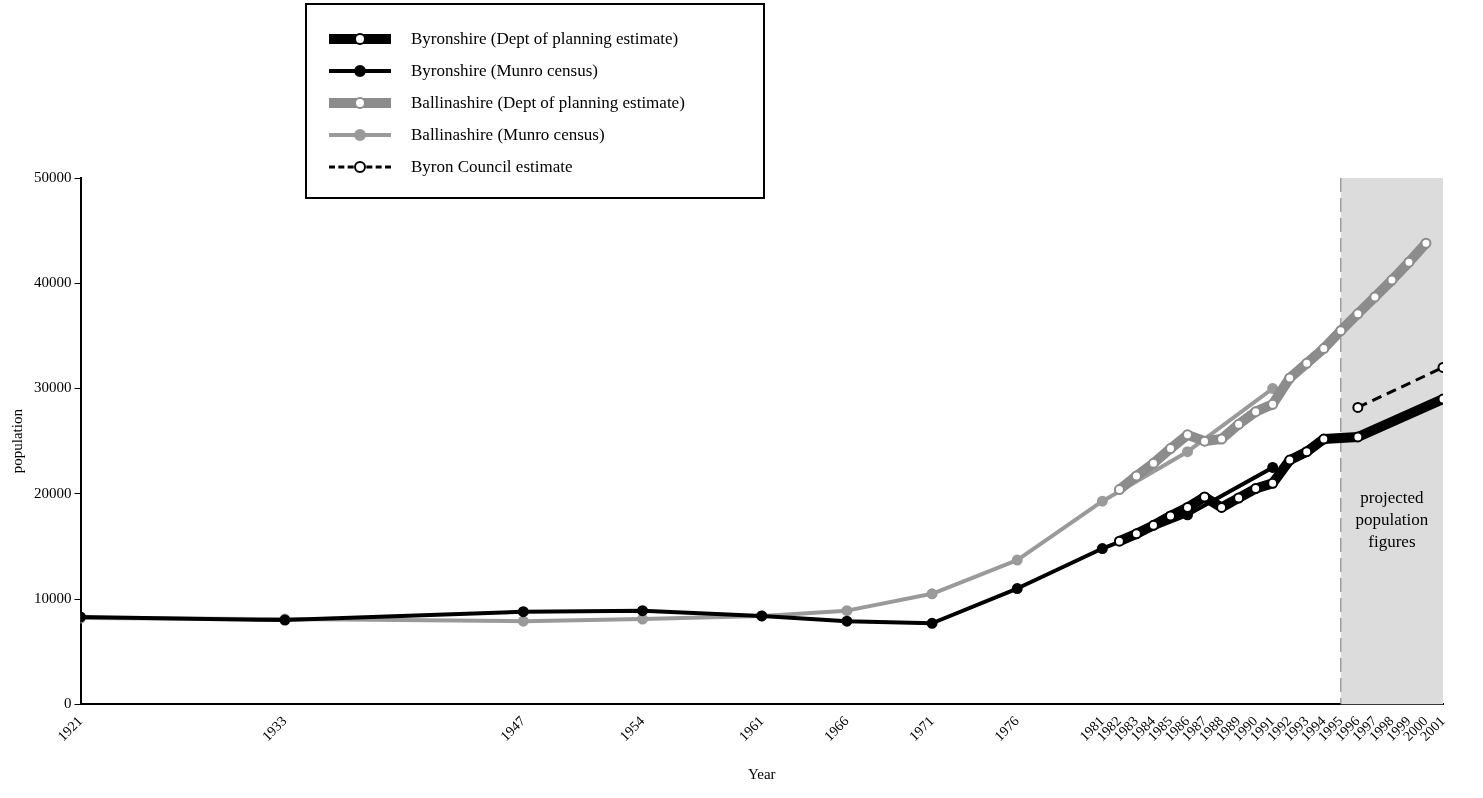 Image resolution: width=1483 pixels, height=798 pixels. I want to click on legend-label: Byronshire (Dept of planning estimate), so click(545, 39).